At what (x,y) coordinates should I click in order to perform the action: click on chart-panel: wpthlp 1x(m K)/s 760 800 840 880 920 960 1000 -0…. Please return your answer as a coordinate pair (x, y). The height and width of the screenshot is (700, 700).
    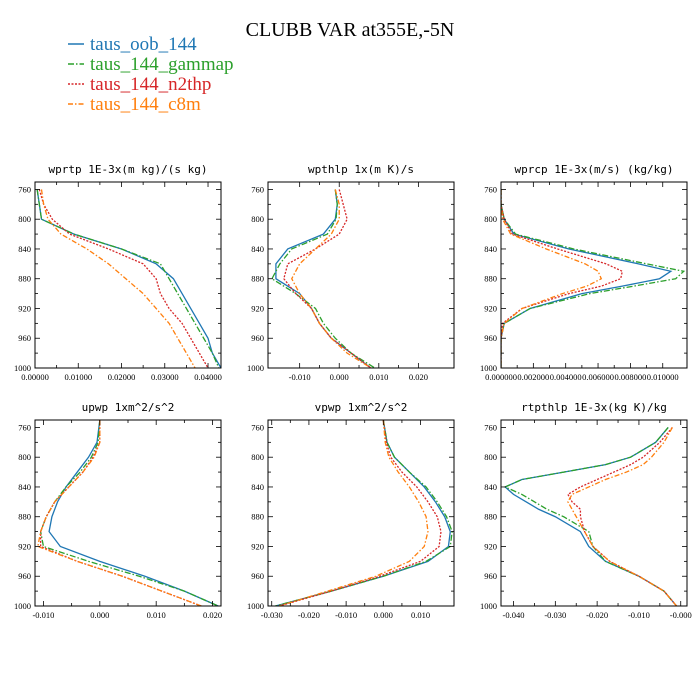
    Looking at the image, I should click on (351, 272).